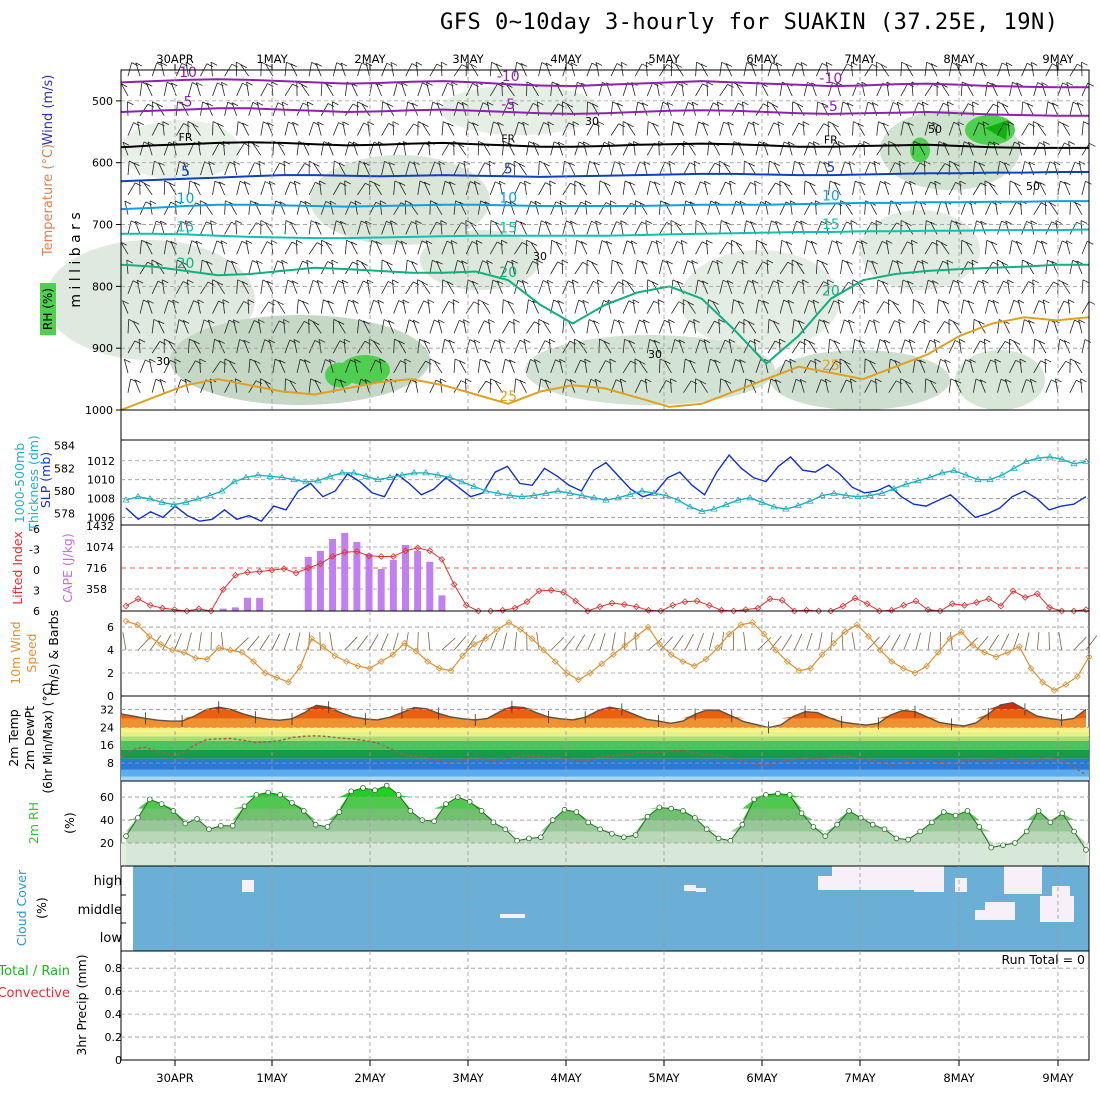 Image resolution: width=1100 pixels, height=1100 pixels. What do you see at coordinates (1000, 380) in the screenshot?
I see `rh-patch` at bounding box center [1000, 380].